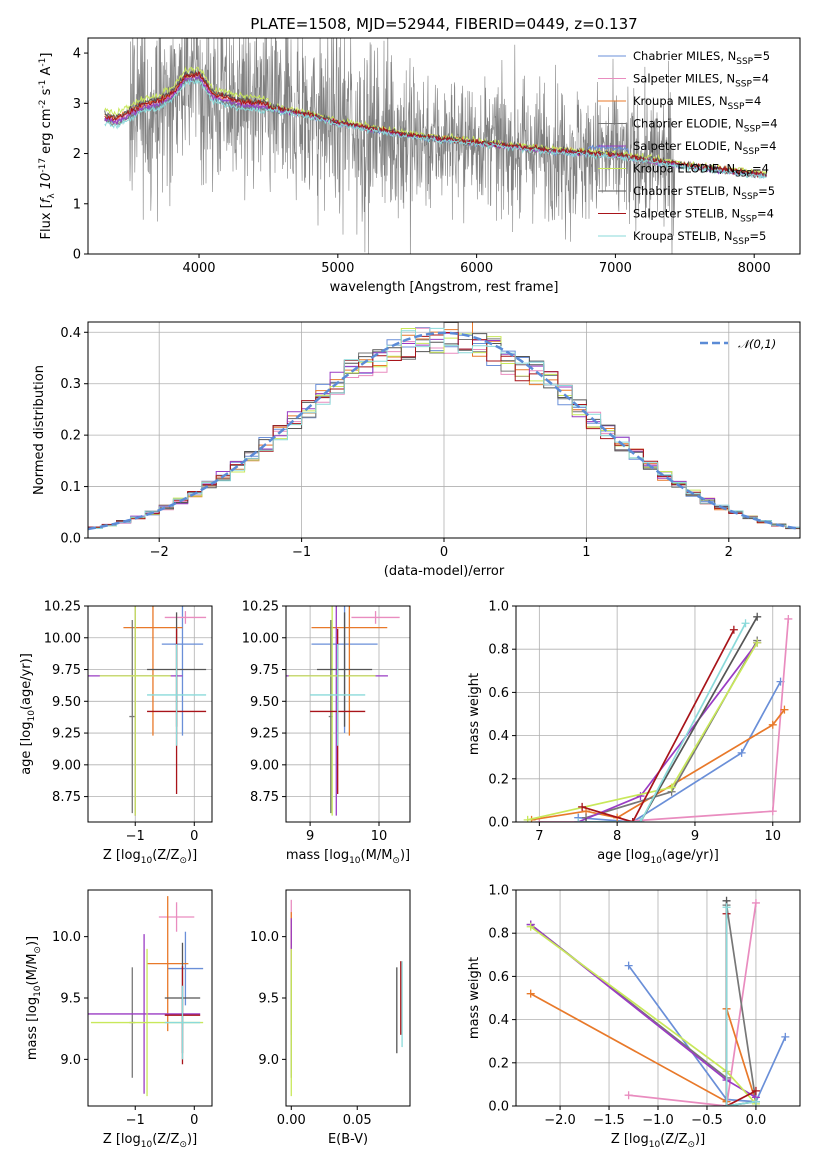  Describe the element at coordinates (703, 216) in the screenshot. I see `spectrum-legend-label-7: Salpeter STELIB, NSSP​=4` at that location.